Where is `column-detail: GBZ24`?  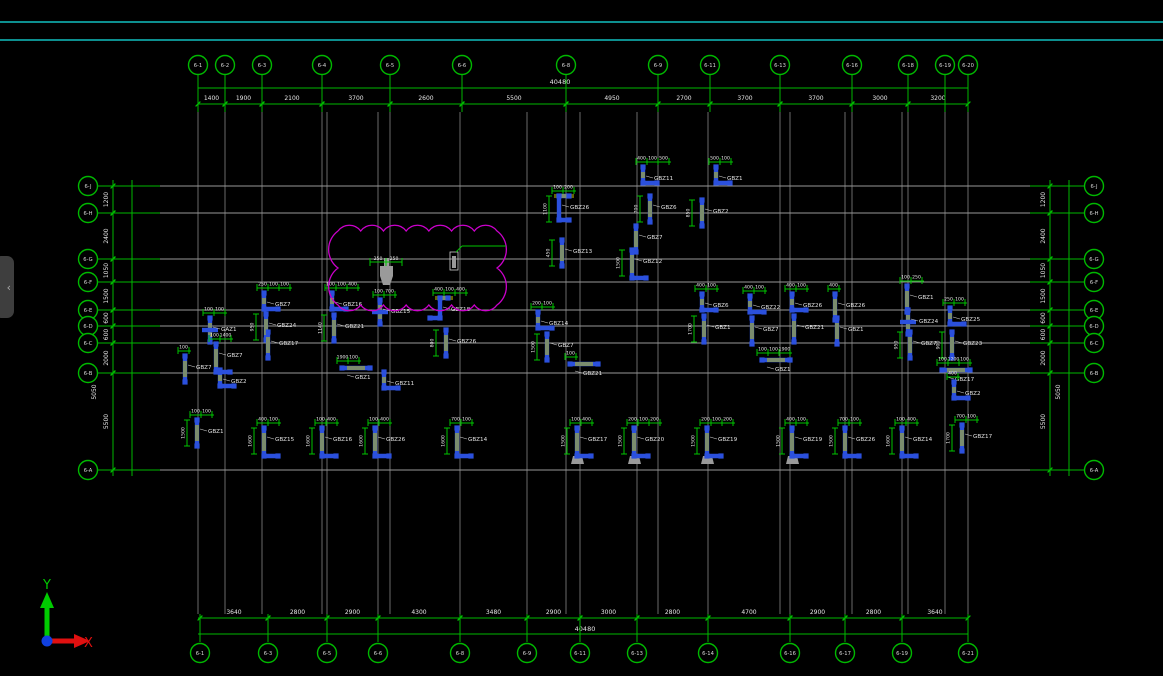
column-detail: GBZ24 is located at coordinates (919, 322).